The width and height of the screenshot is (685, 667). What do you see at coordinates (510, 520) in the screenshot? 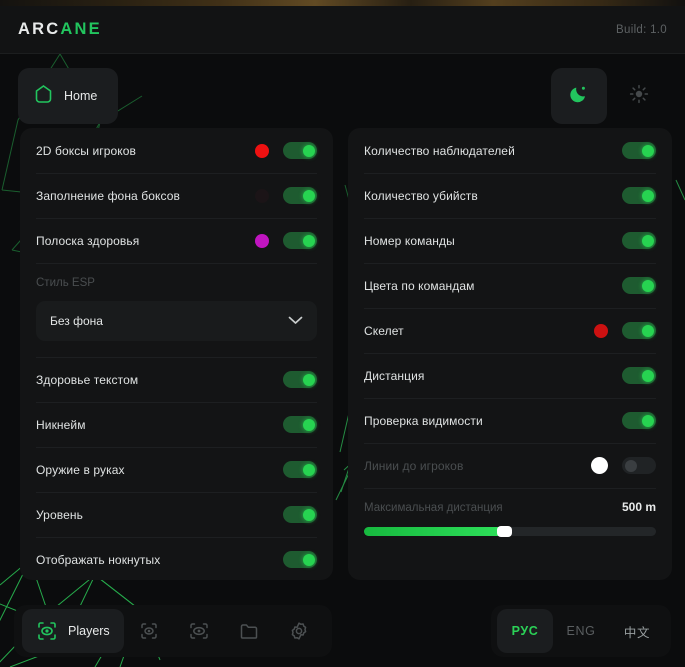
I see `max-distance-block: Максимальная дистанция 500 m` at bounding box center [510, 520].